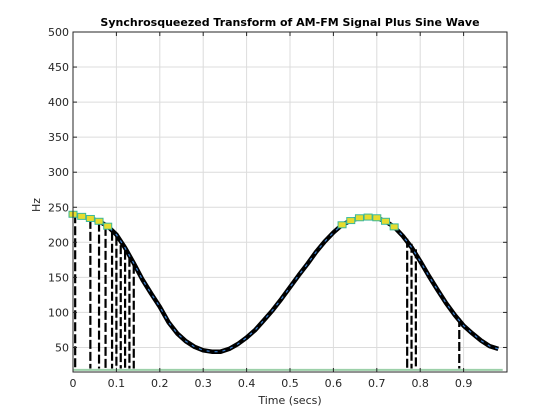  Describe the element at coordinates (62, 347) in the screenshot. I see `y-tick-label: 50` at that location.